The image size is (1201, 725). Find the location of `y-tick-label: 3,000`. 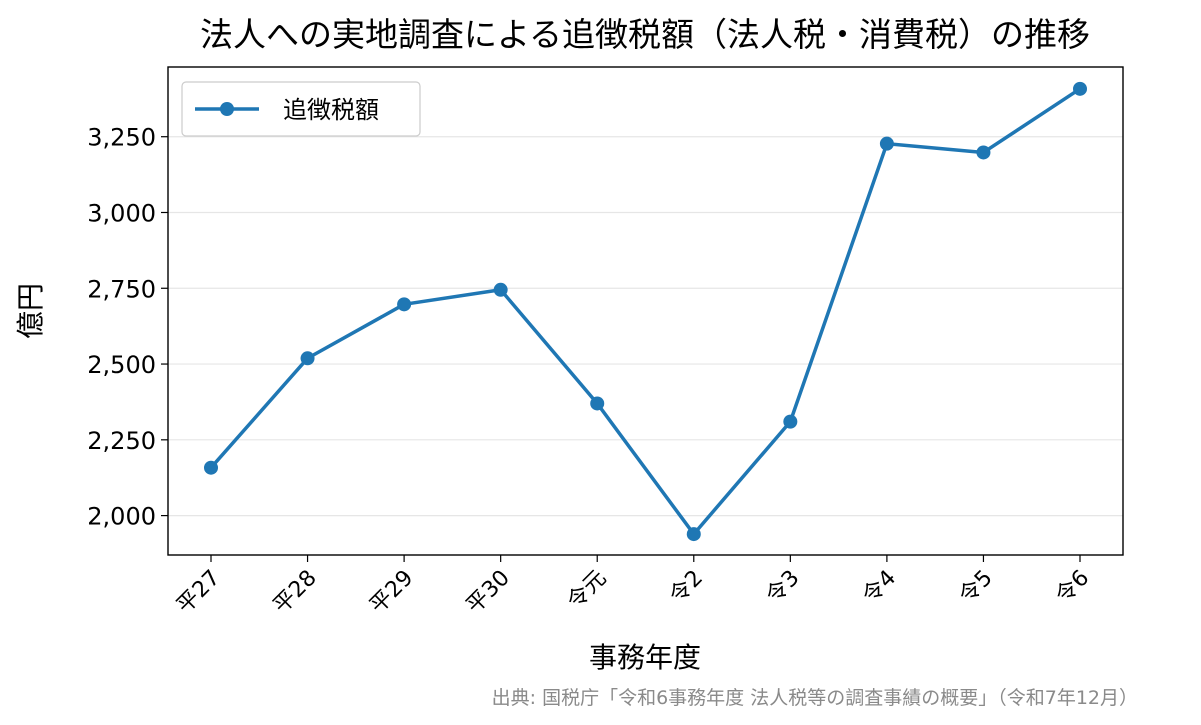

y-tick-label: 3,000 is located at coordinates (121, 213).